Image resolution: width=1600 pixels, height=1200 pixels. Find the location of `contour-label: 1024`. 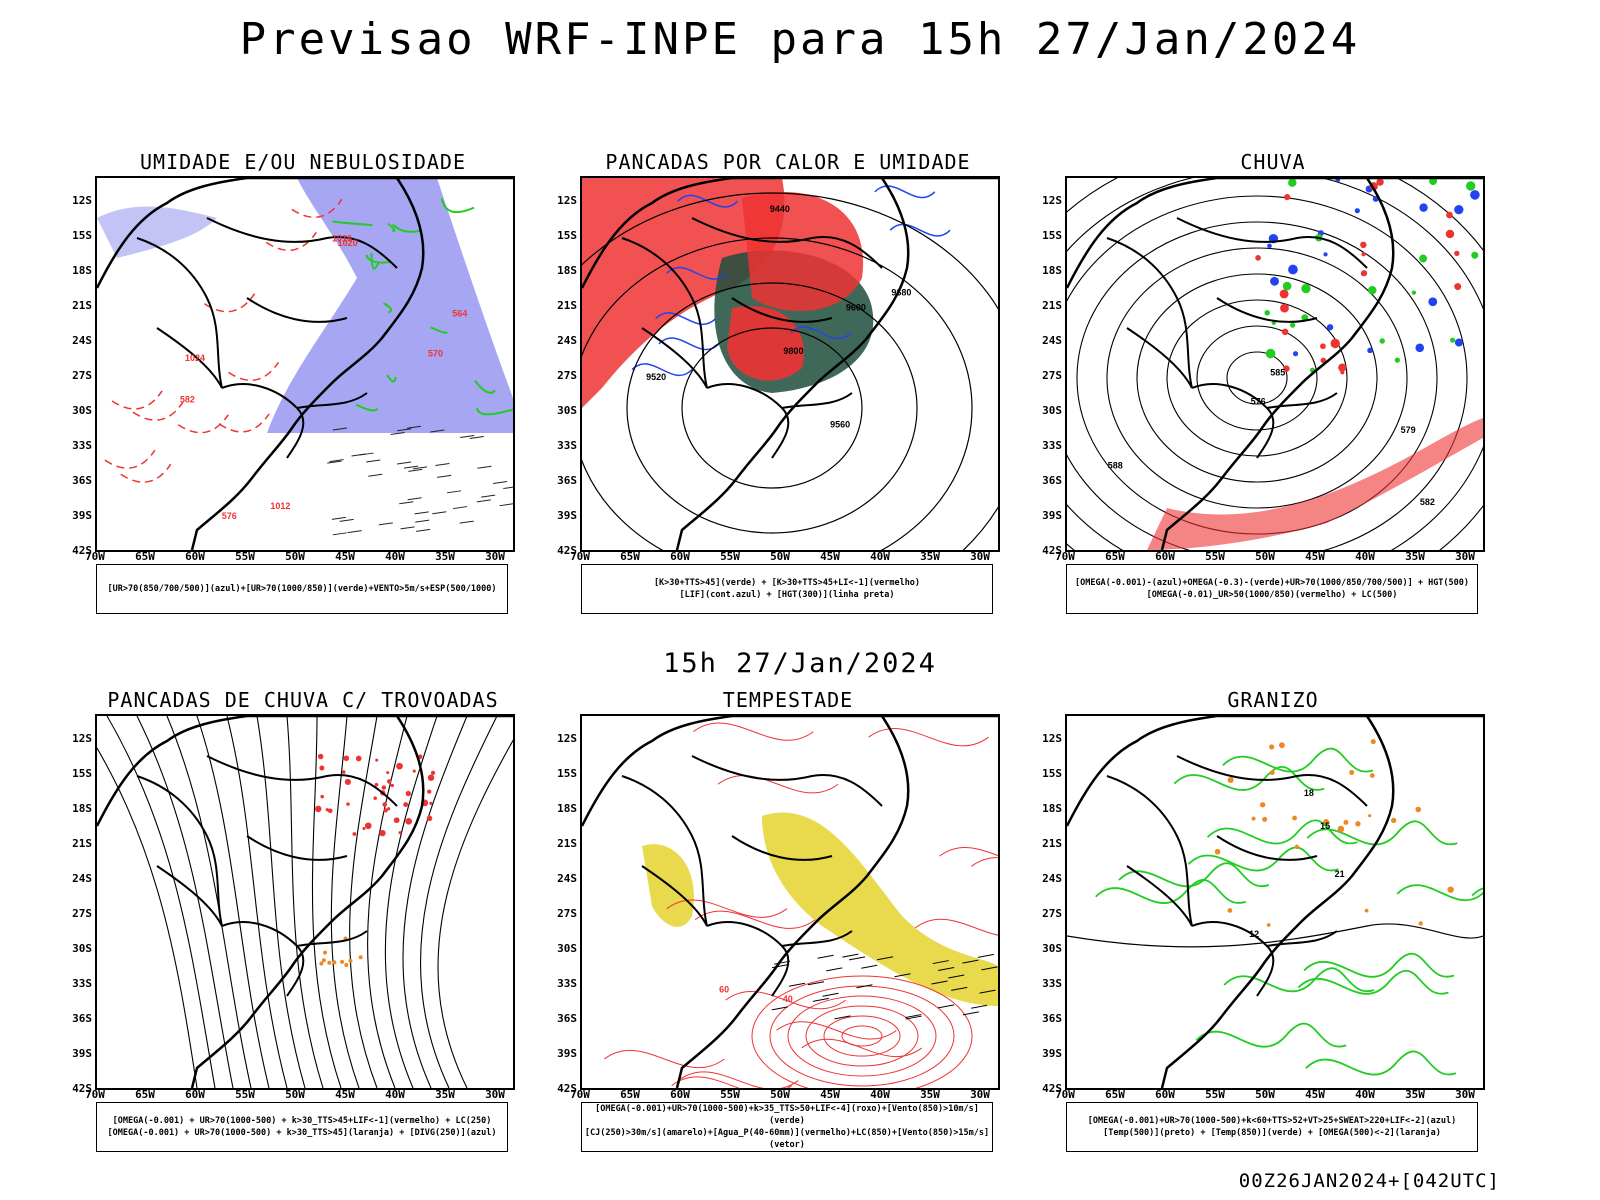

contour-label: 1024 is located at coordinates (195, 358).